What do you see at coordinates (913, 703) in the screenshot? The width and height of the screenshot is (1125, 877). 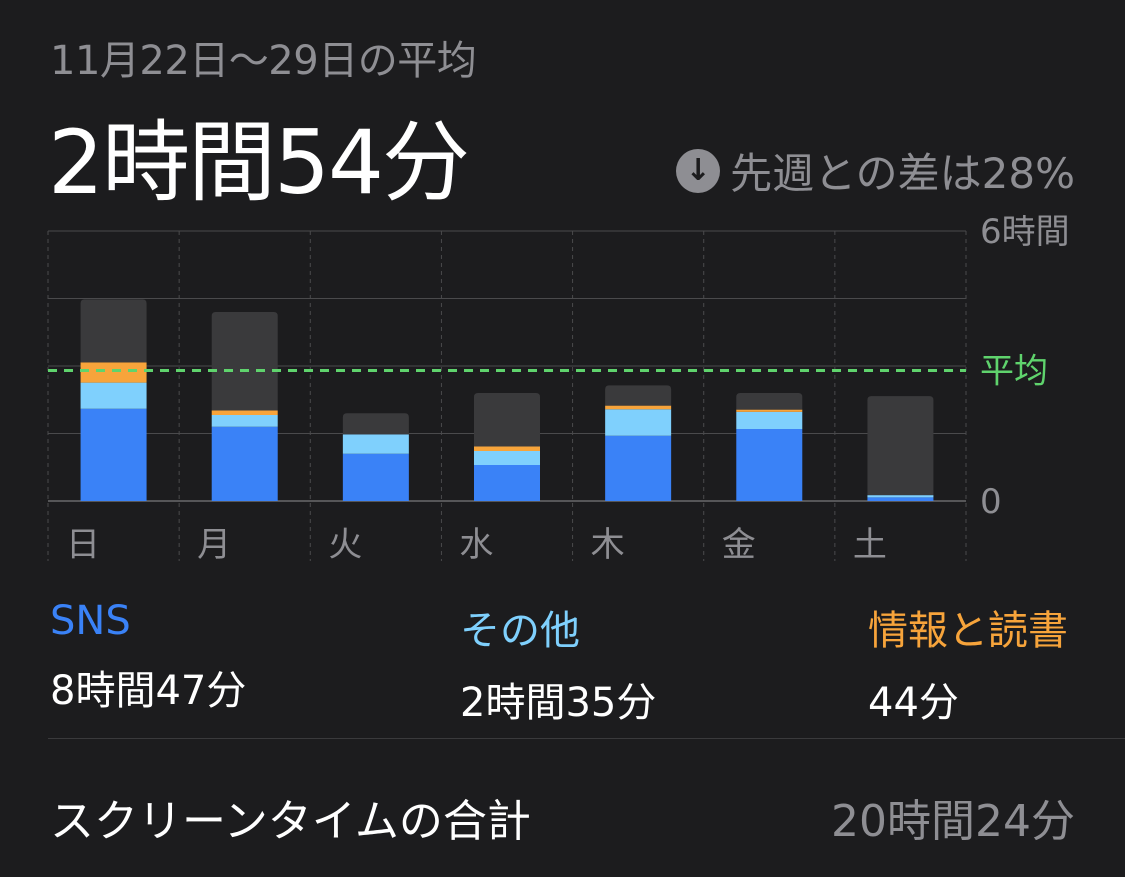 I see `legend-value-info-reading: 44分` at bounding box center [913, 703].